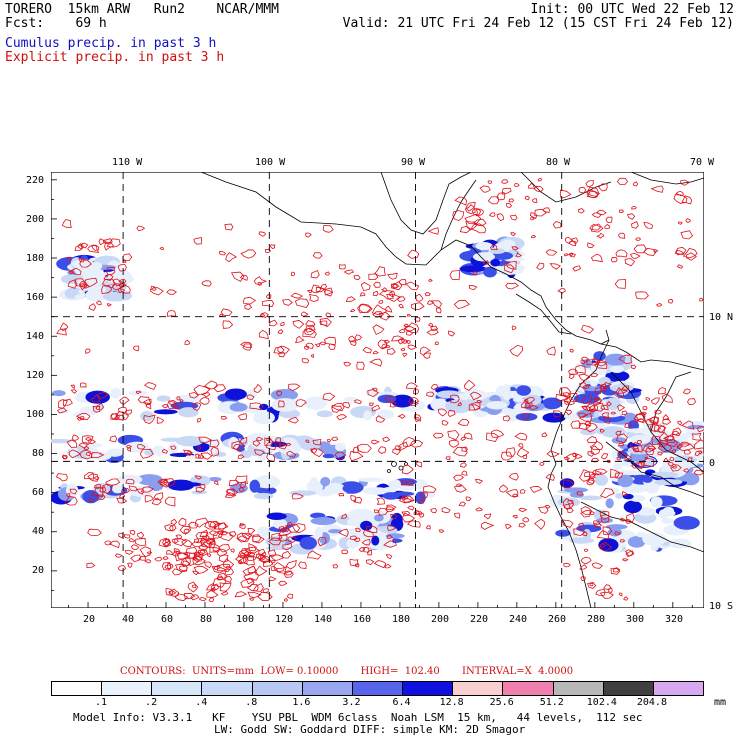  What do you see at coordinates (89, 619) in the screenshot?
I see `x-tick: 20` at bounding box center [89, 619].